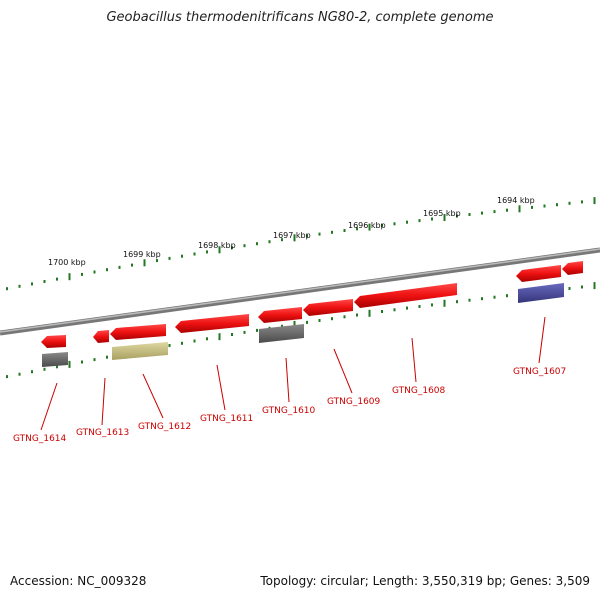 This screenshot has width=600, height=600. What do you see at coordinates (354, 402) in the screenshot?
I see `gene-label-gtng-1609: GTNG_1609` at bounding box center [354, 402].